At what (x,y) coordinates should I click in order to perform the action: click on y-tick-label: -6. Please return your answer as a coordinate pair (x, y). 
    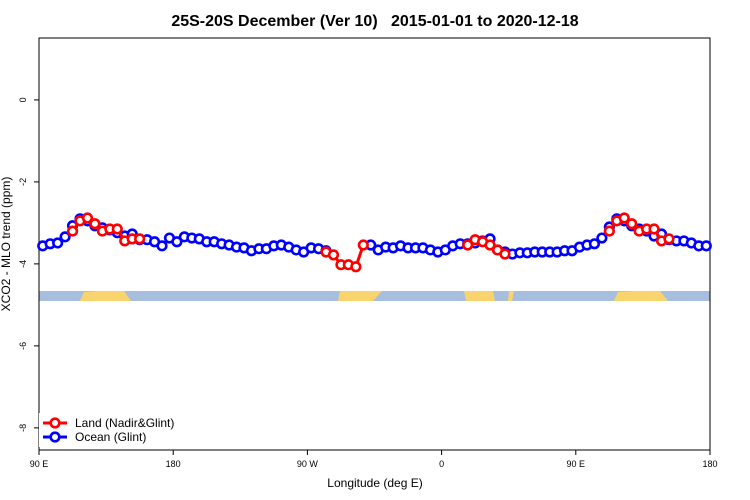
    Looking at the image, I should click on (23, 346).